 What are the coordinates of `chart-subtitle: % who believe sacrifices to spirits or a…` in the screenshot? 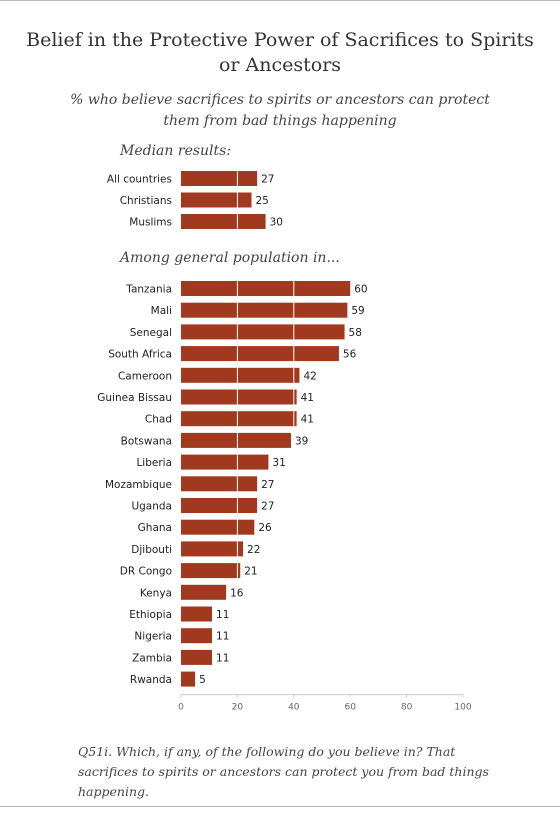 It's located at (280, 110).